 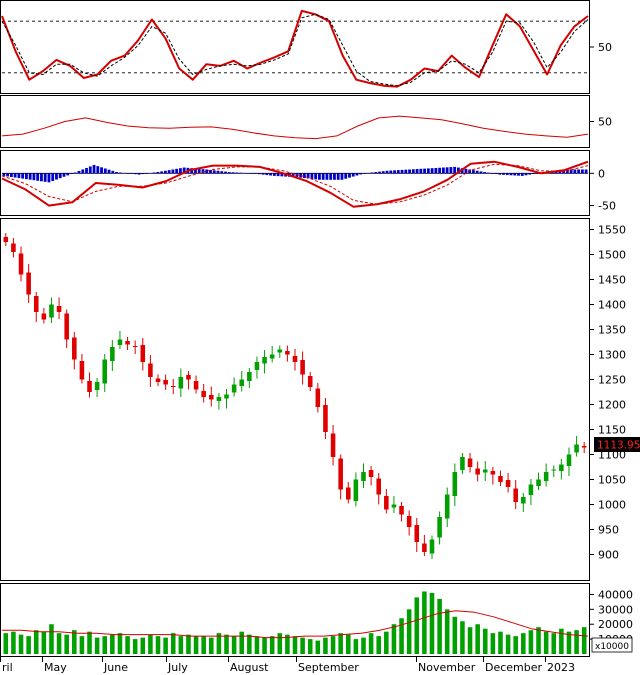 I want to click on y-tick-label: 1150, so click(x=612, y=430).